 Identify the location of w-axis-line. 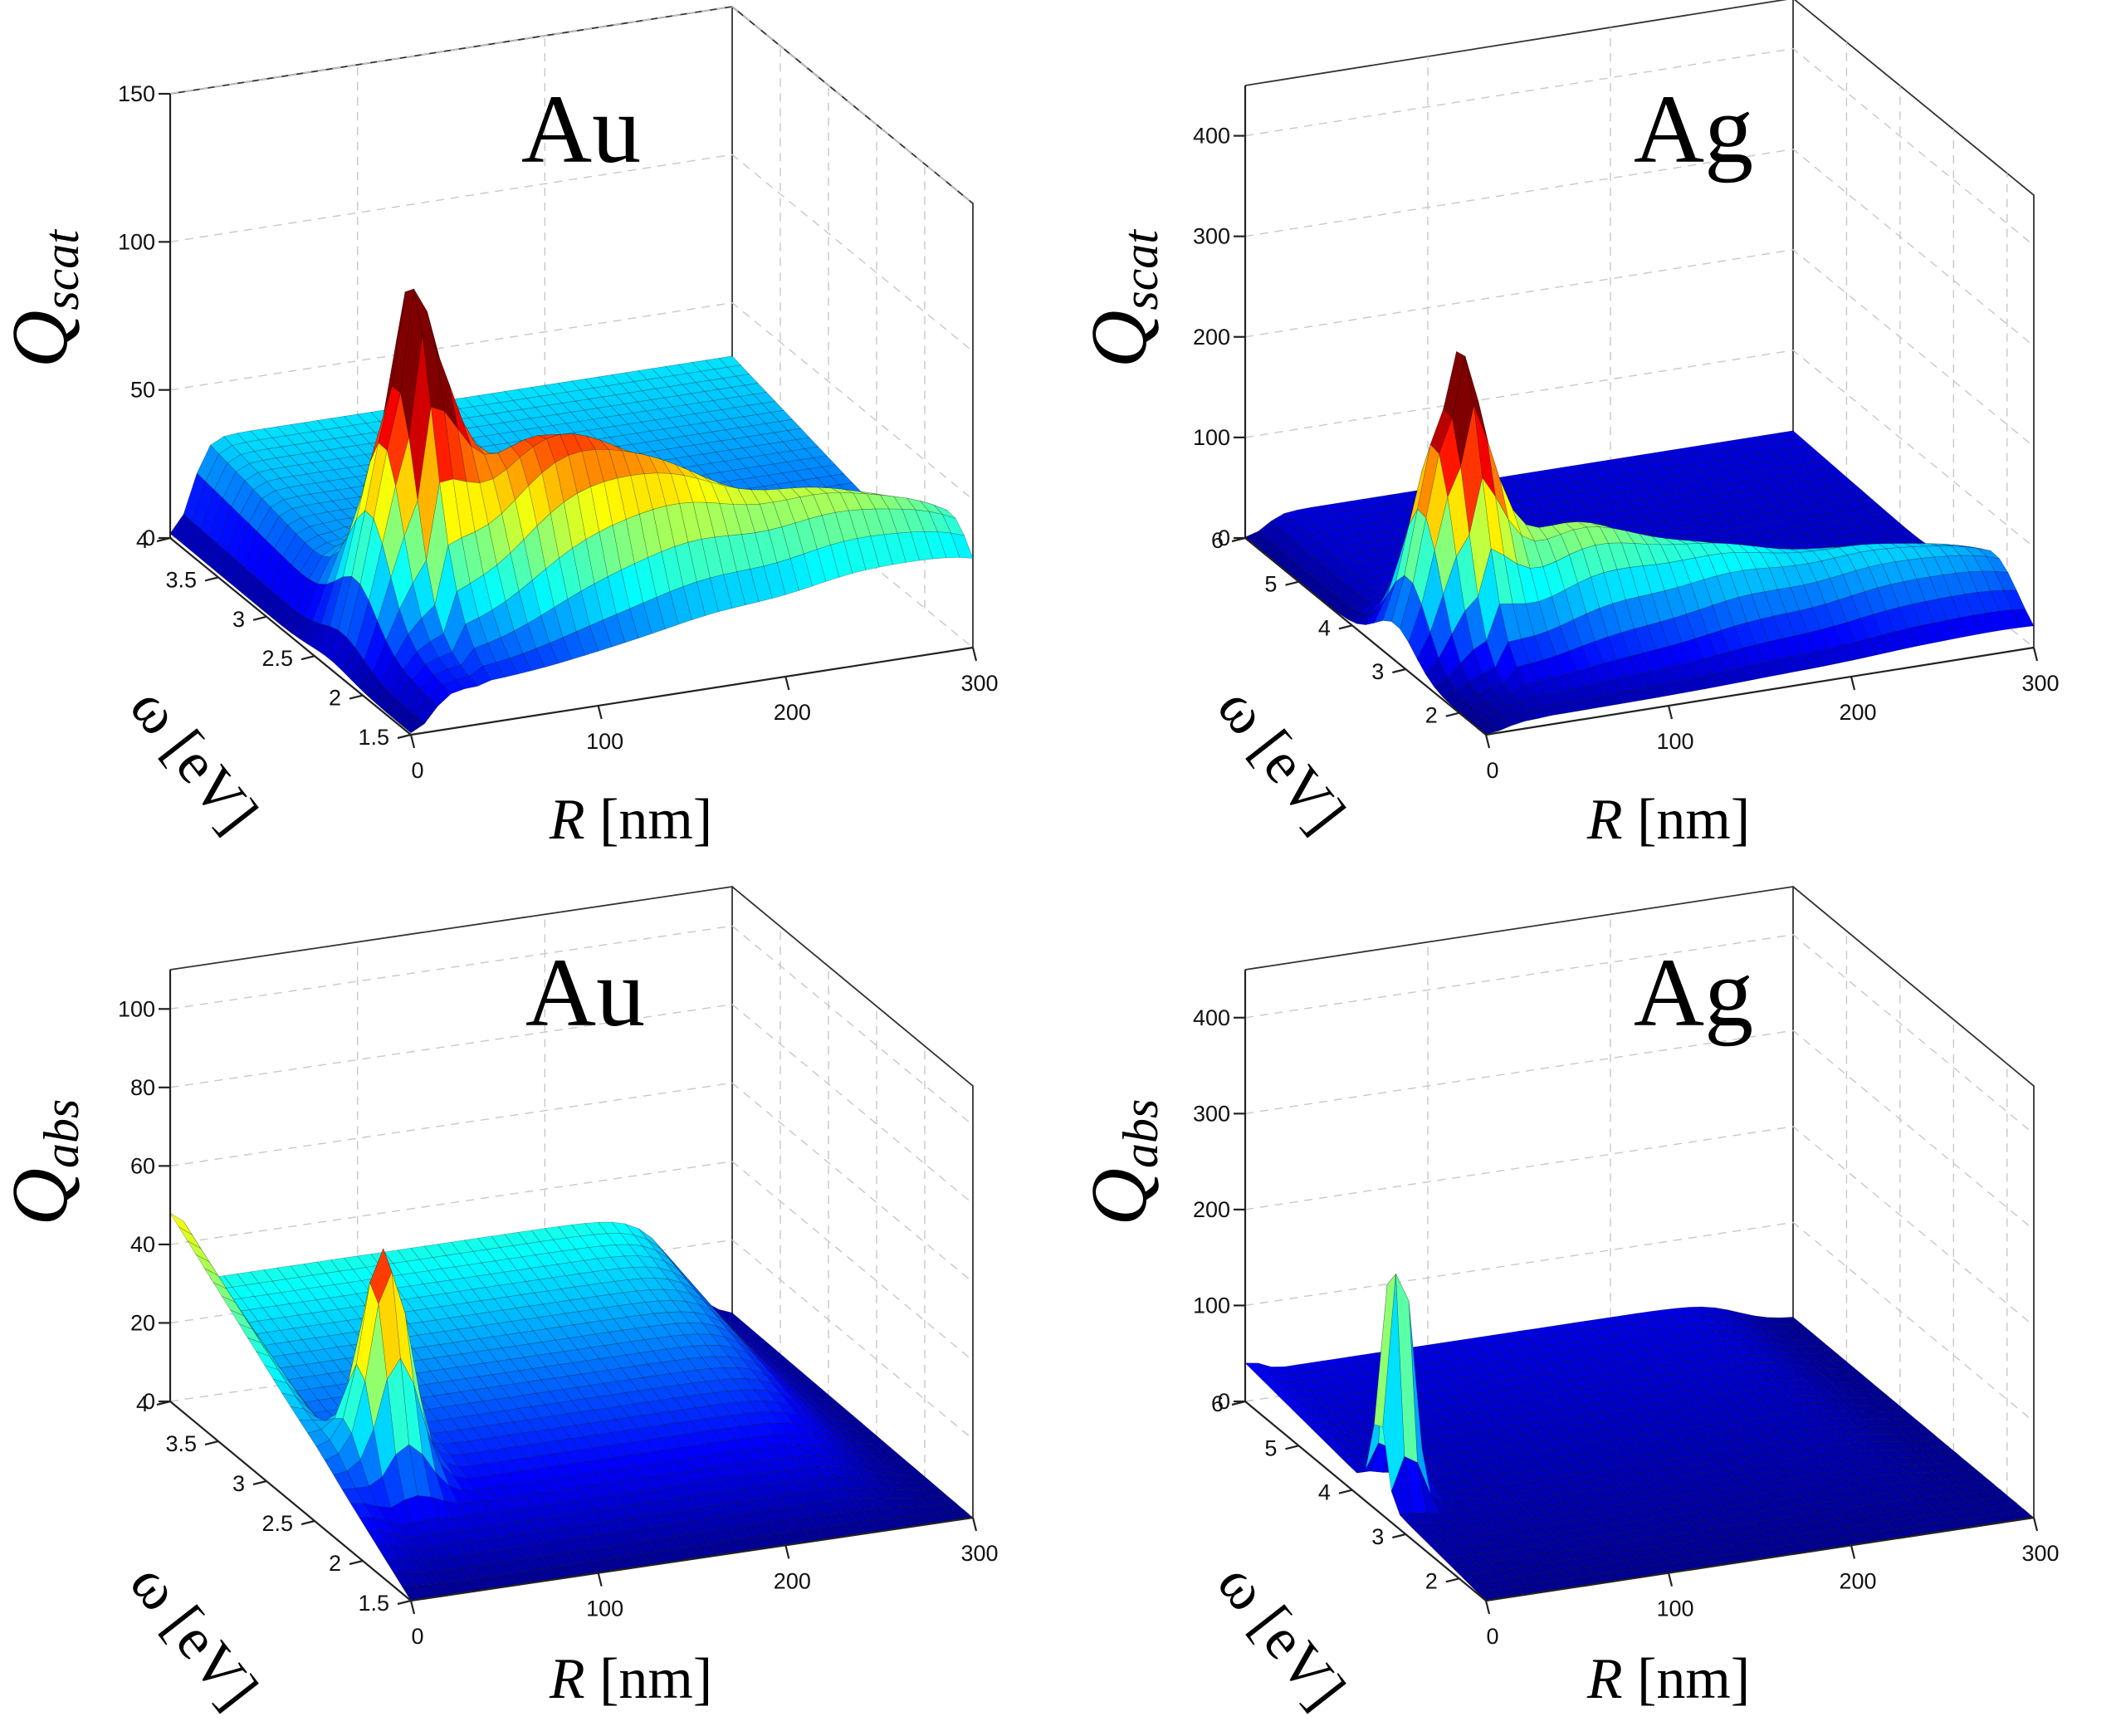
(290, 636).